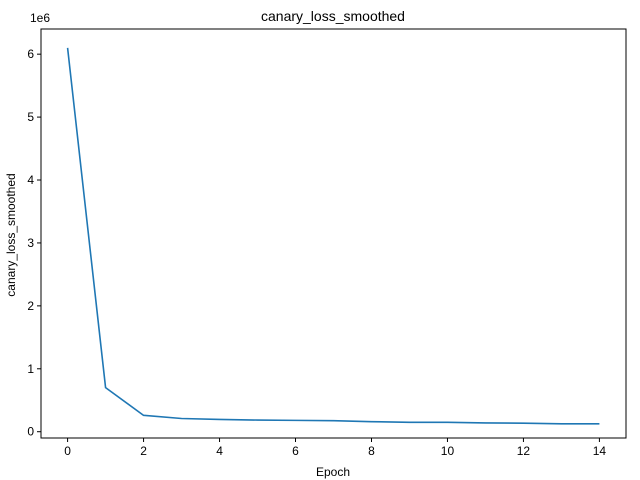  What do you see at coordinates (600, 451) in the screenshot?
I see `x-tick-label: 14` at bounding box center [600, 451].